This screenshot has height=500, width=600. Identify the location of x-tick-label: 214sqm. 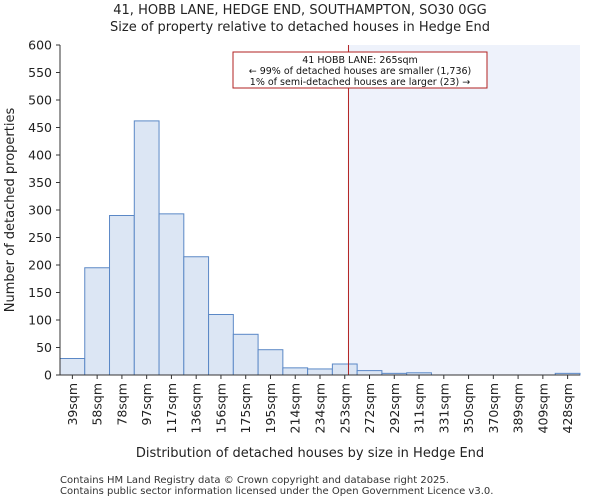
(295, 408).